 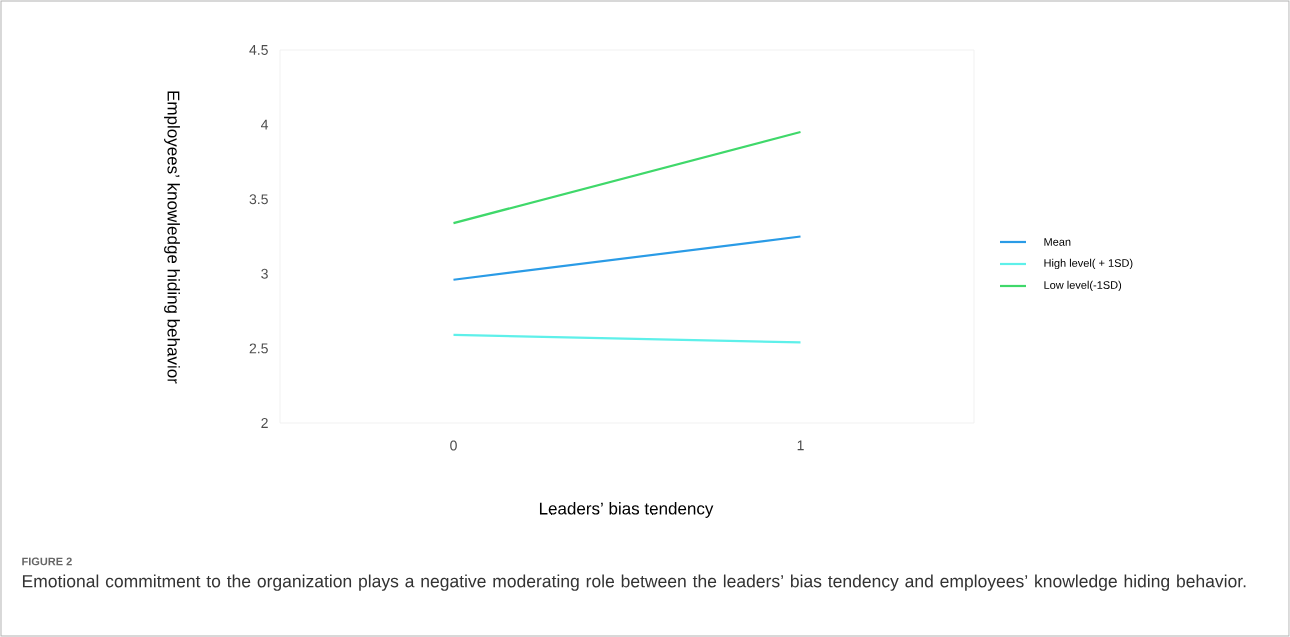 I want to click on x-axis-title: Leaders’ bias tendency, so click(x=626, y=510).